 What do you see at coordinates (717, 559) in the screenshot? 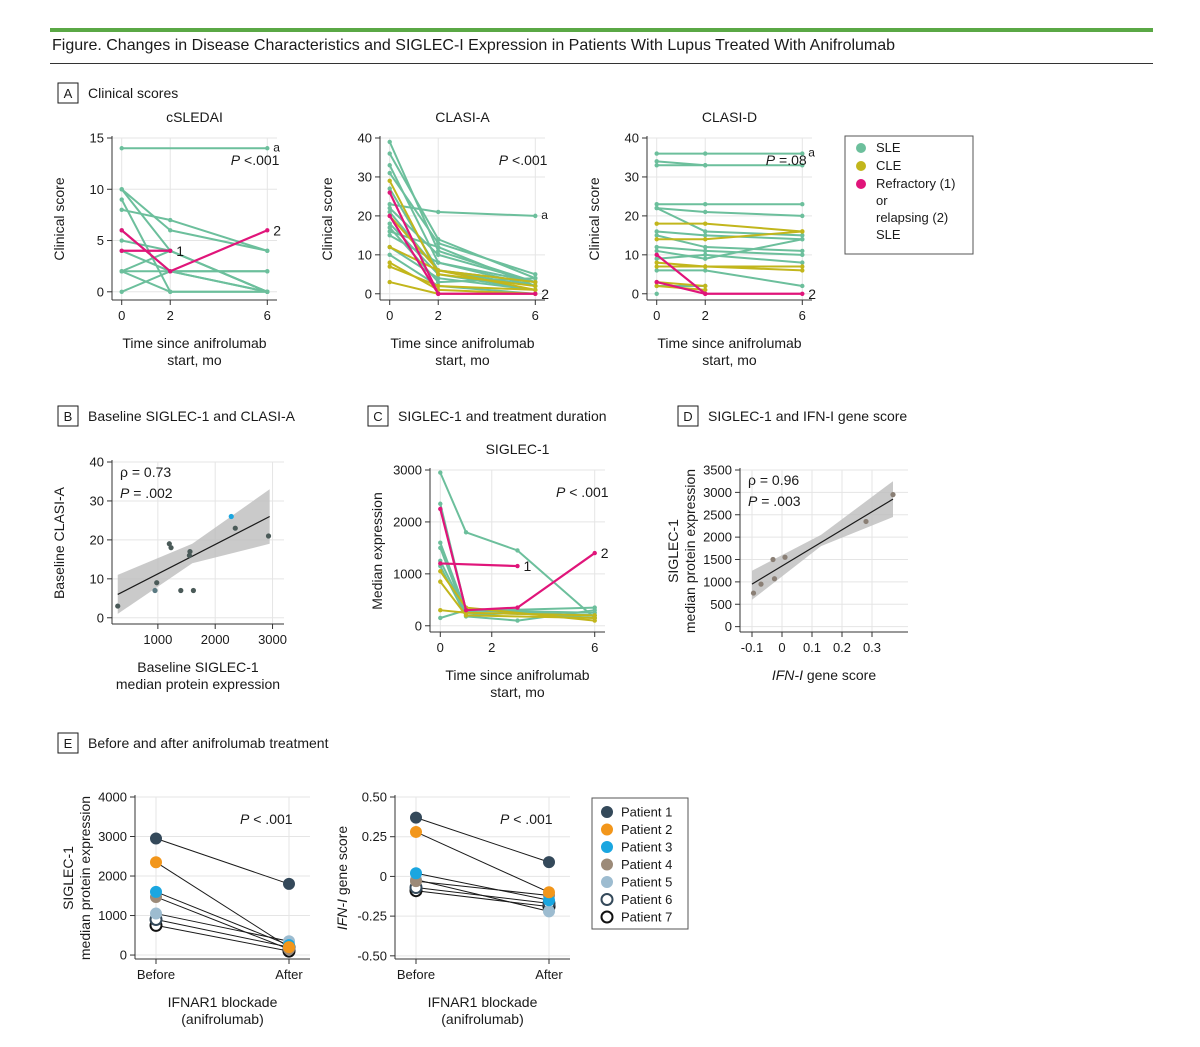
I see `tick-label-y: 1500` at bounding box center [717, 559].